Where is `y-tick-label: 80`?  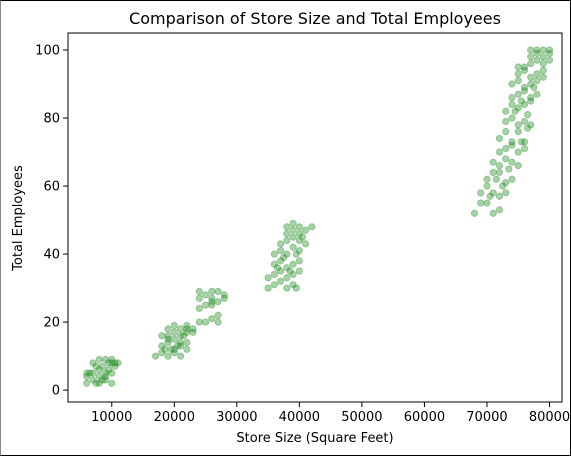
y-tick-label: 80 is located at coordinates (51, 119).